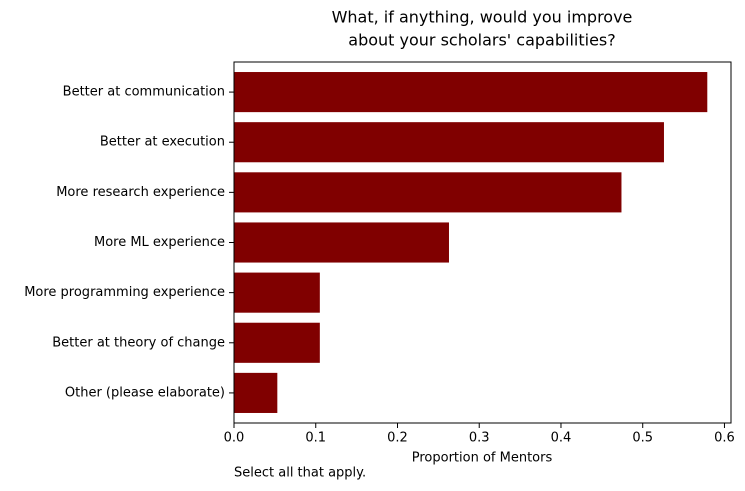 This screenshot has width=745, height=491. Describe the element at coordinates (482, 458) in the screenshot. I see `x-axis-label: Proportion of Mentors` at that location.